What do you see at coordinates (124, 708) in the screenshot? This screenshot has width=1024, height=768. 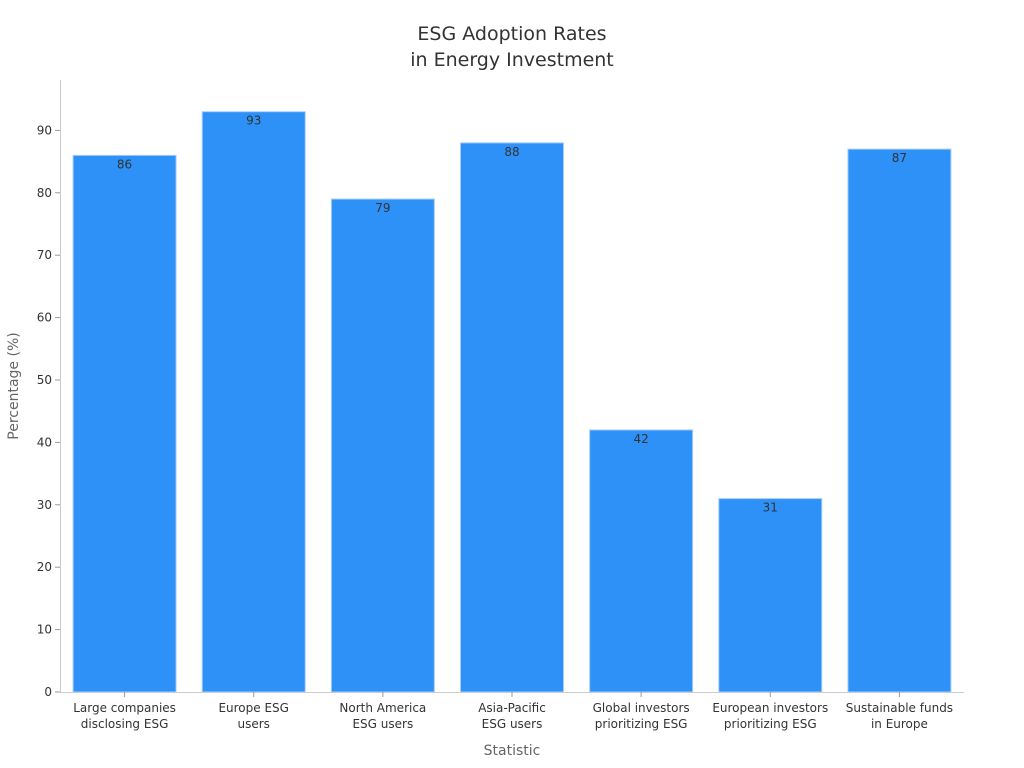 I see `x-tick-label: Large companies` at bounding box center [124, 708].